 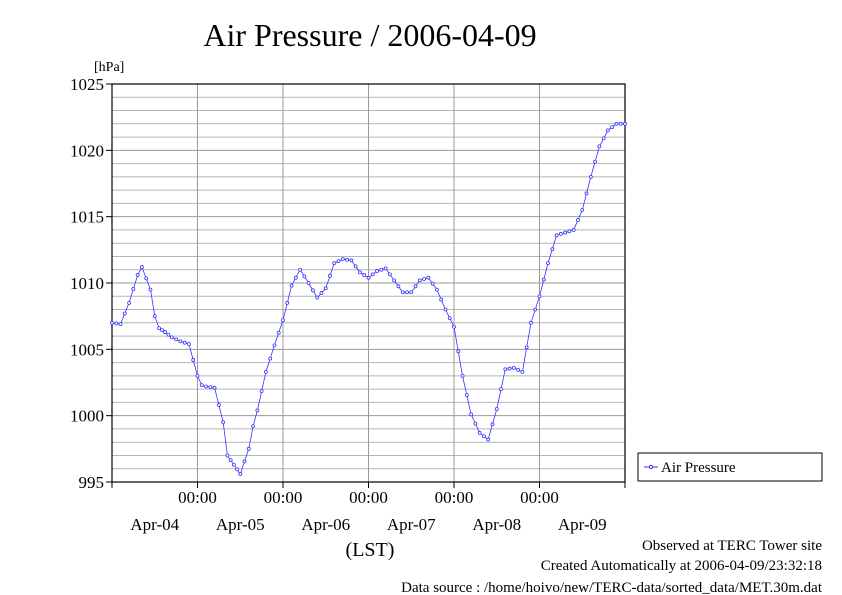 What do you see at coordinates (87, 217) in the screenshot?
I see `y-tick-label: 1015` at bounding box center [87, 217].